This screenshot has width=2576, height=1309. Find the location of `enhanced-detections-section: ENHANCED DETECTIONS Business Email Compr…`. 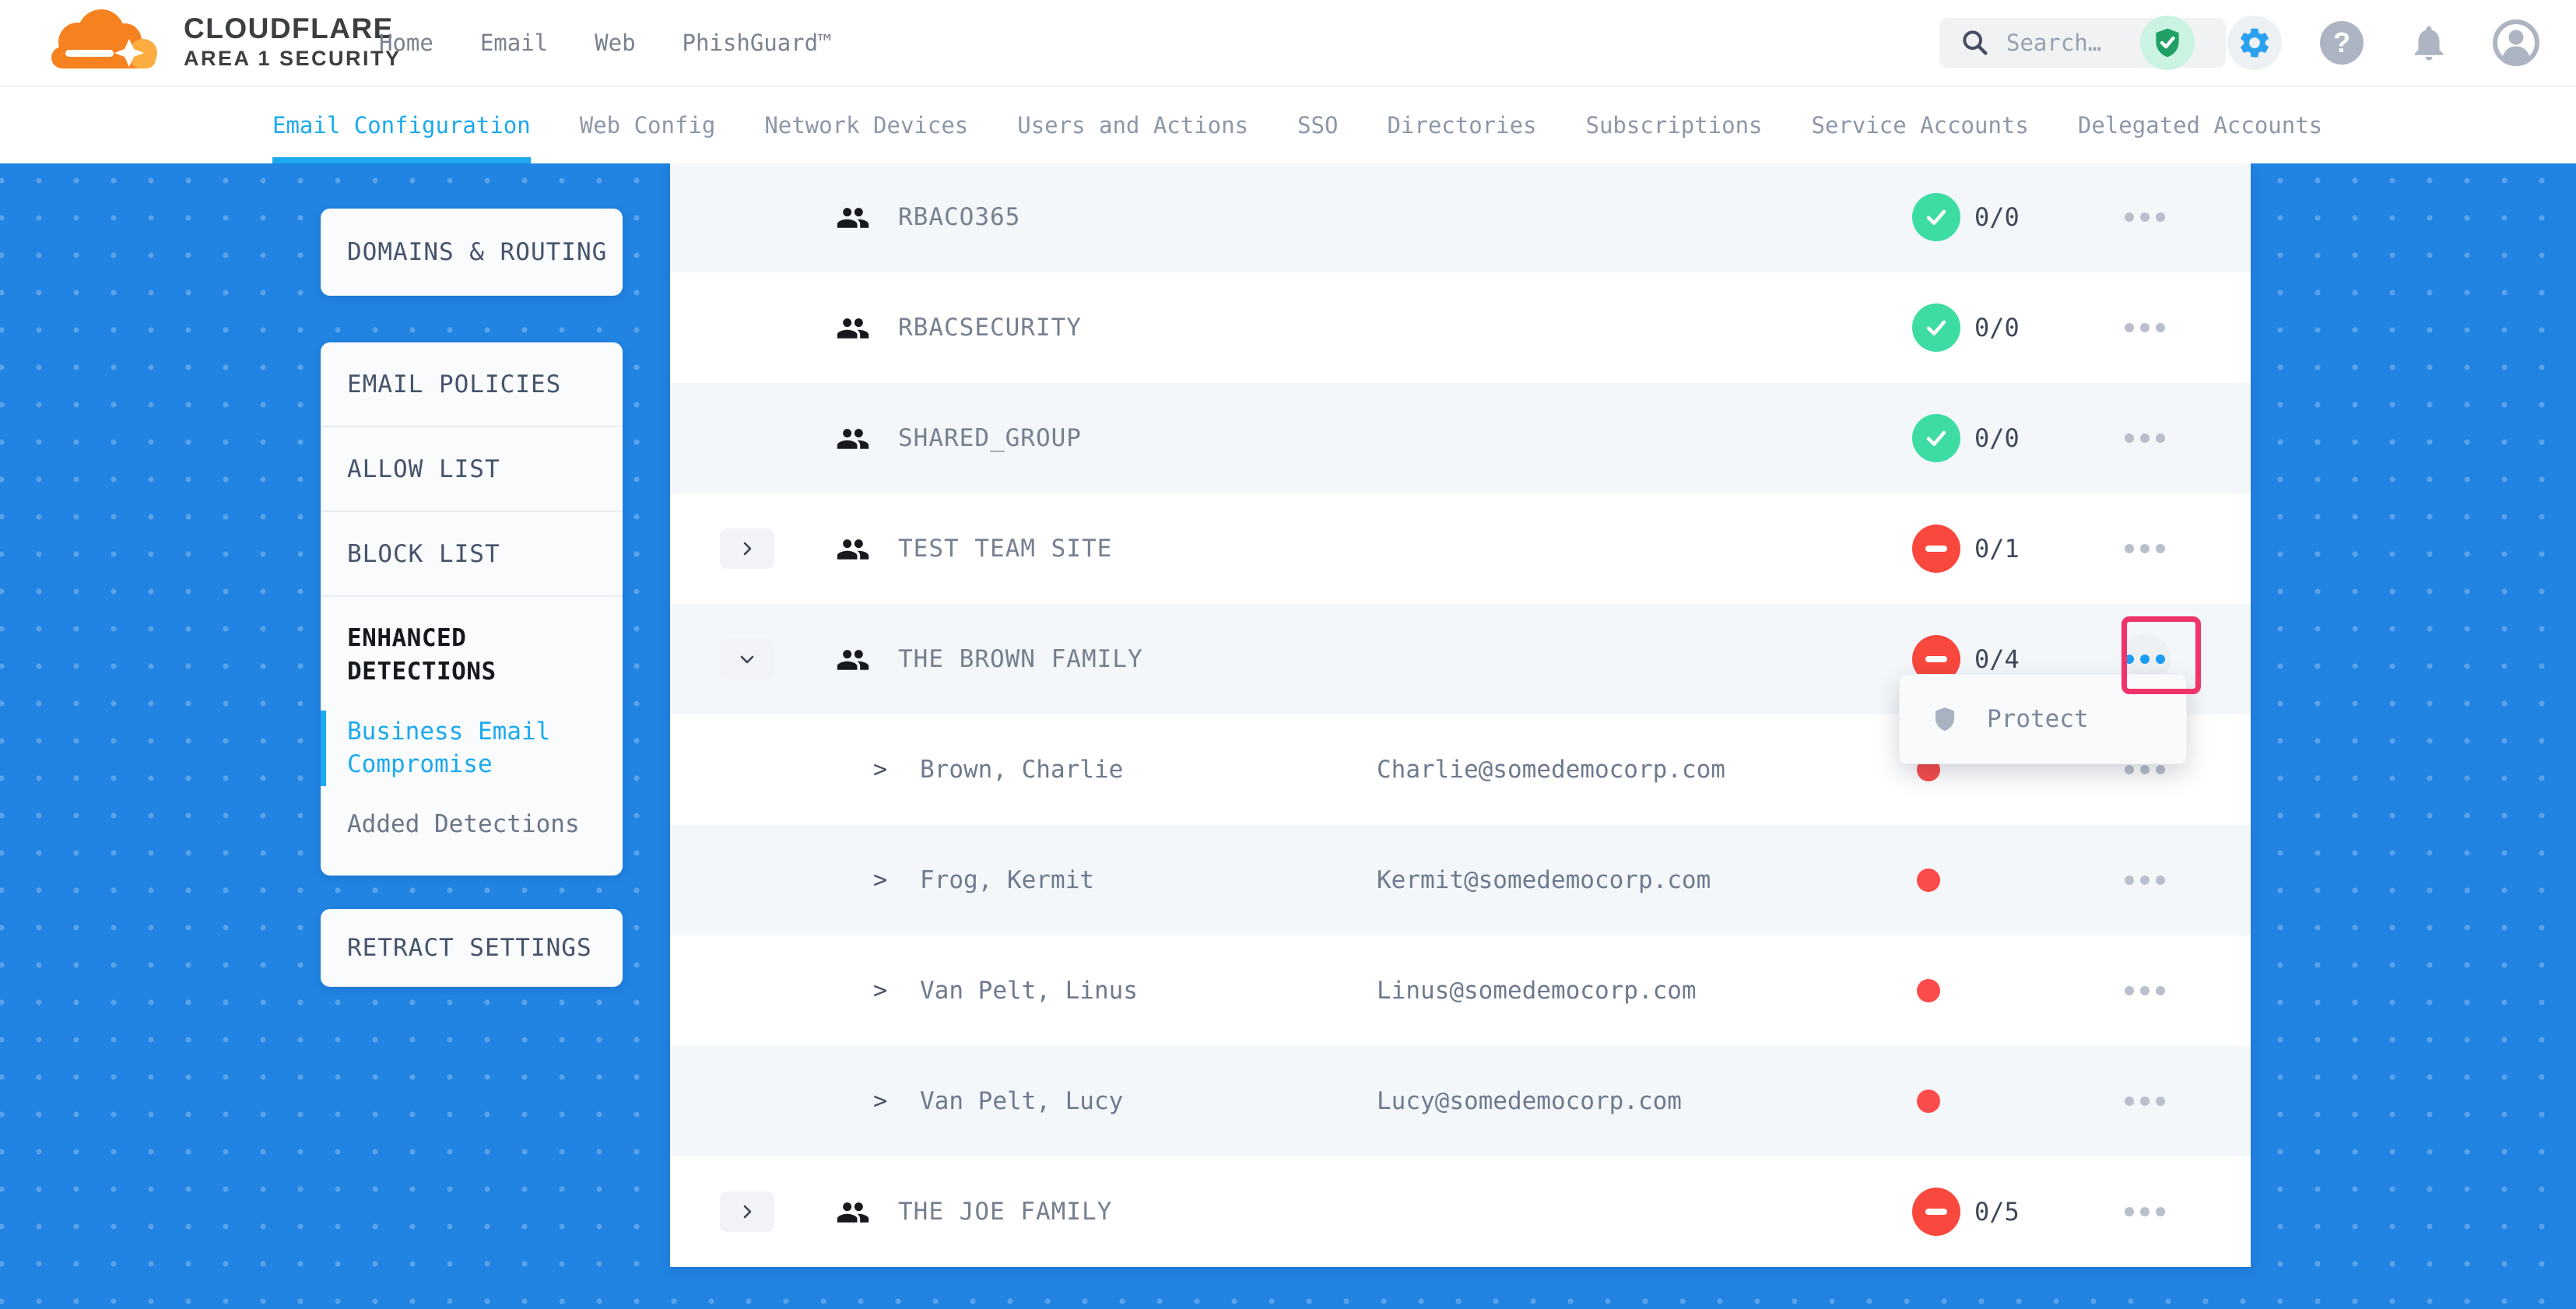

enhanced-detections-section: ENHANCED DETECTIONS Business Email Compr… is located at coordinates (472, 731).